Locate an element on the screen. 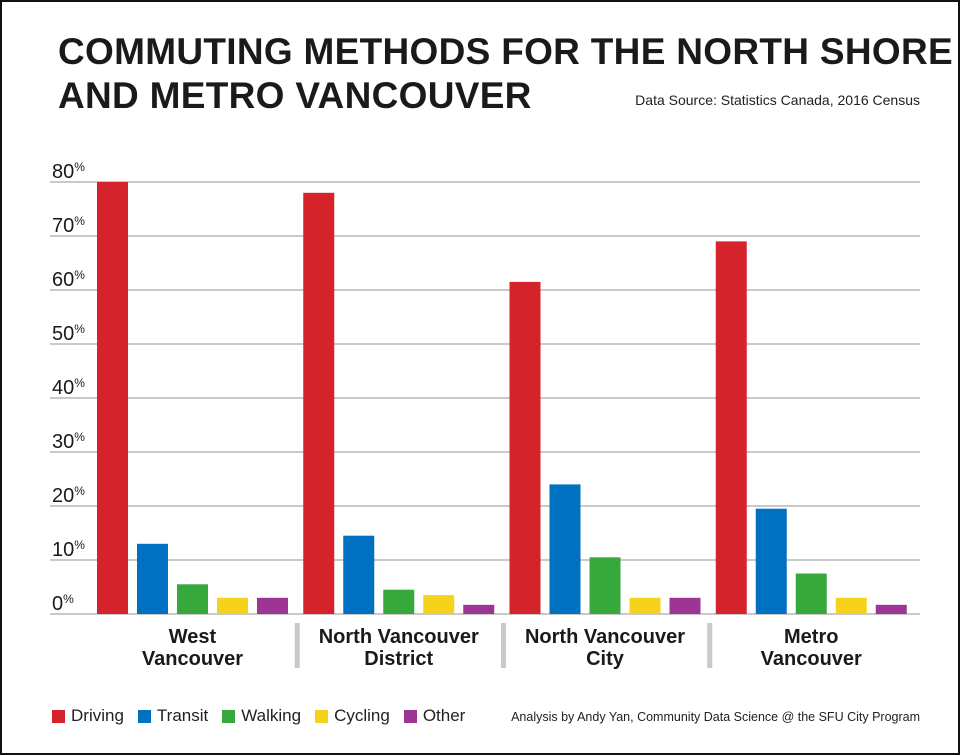  x-category-label-2-1: City is located at coordinates (605, 659).